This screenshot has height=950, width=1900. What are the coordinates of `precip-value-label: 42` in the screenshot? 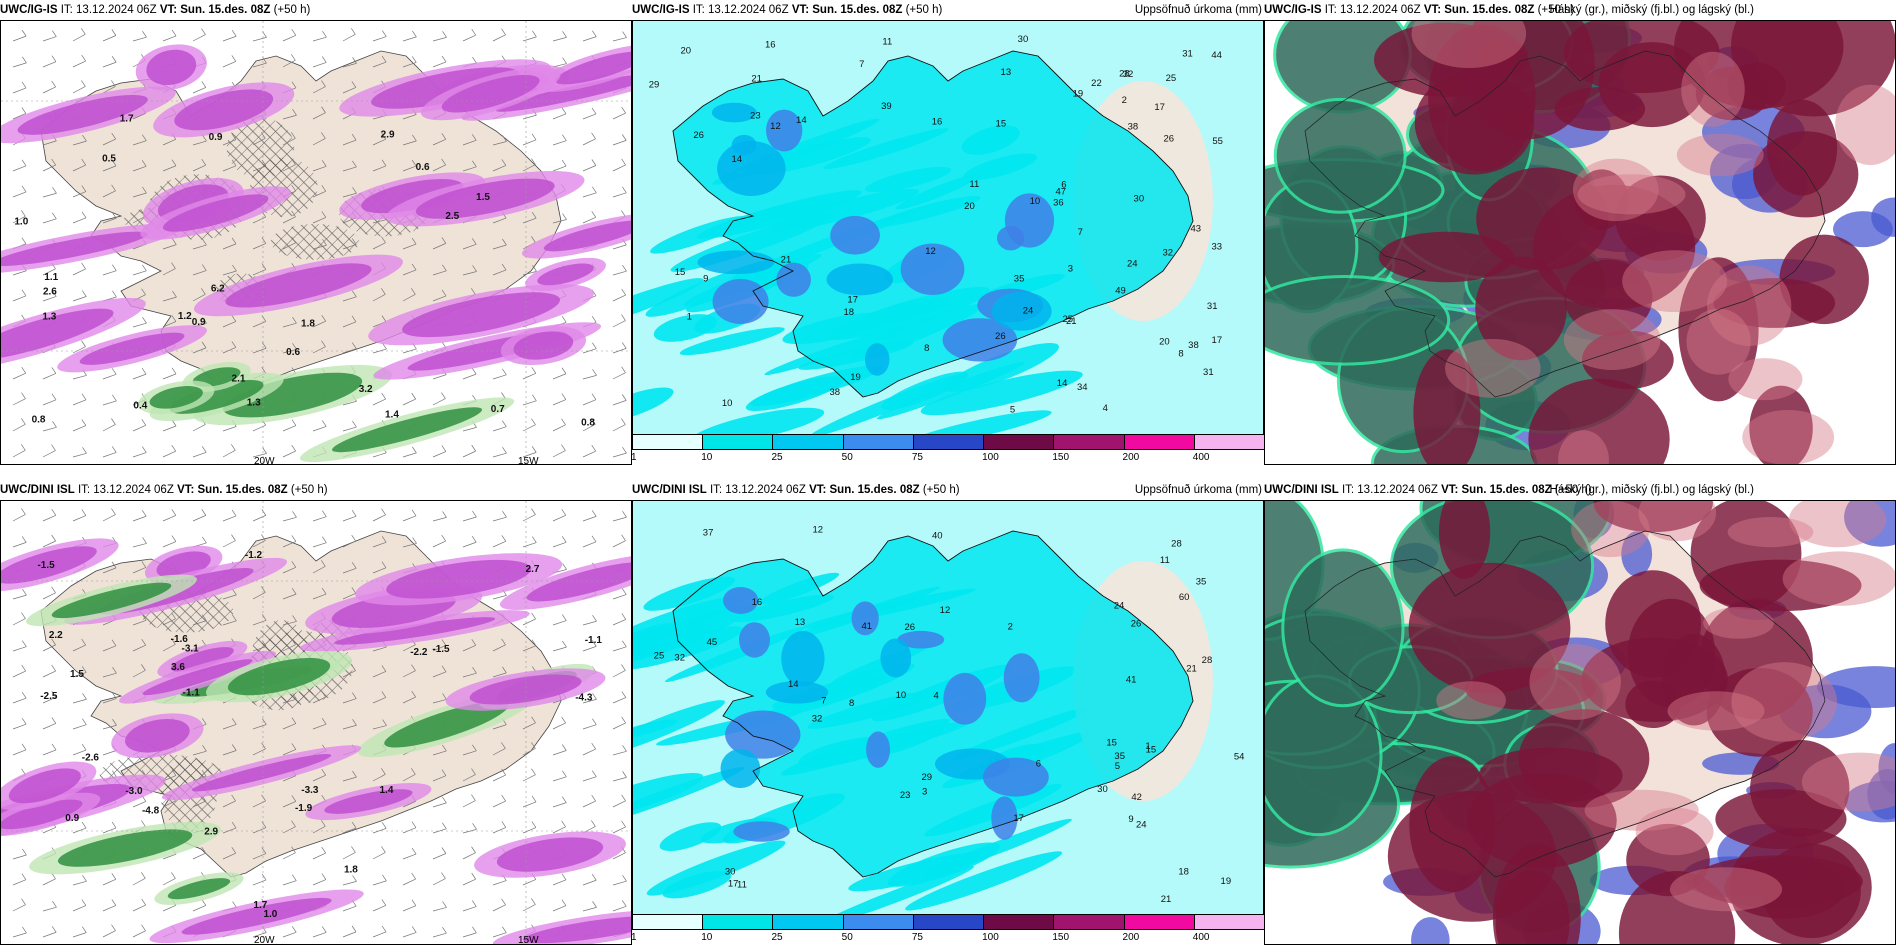 It's located at (1136, 797).